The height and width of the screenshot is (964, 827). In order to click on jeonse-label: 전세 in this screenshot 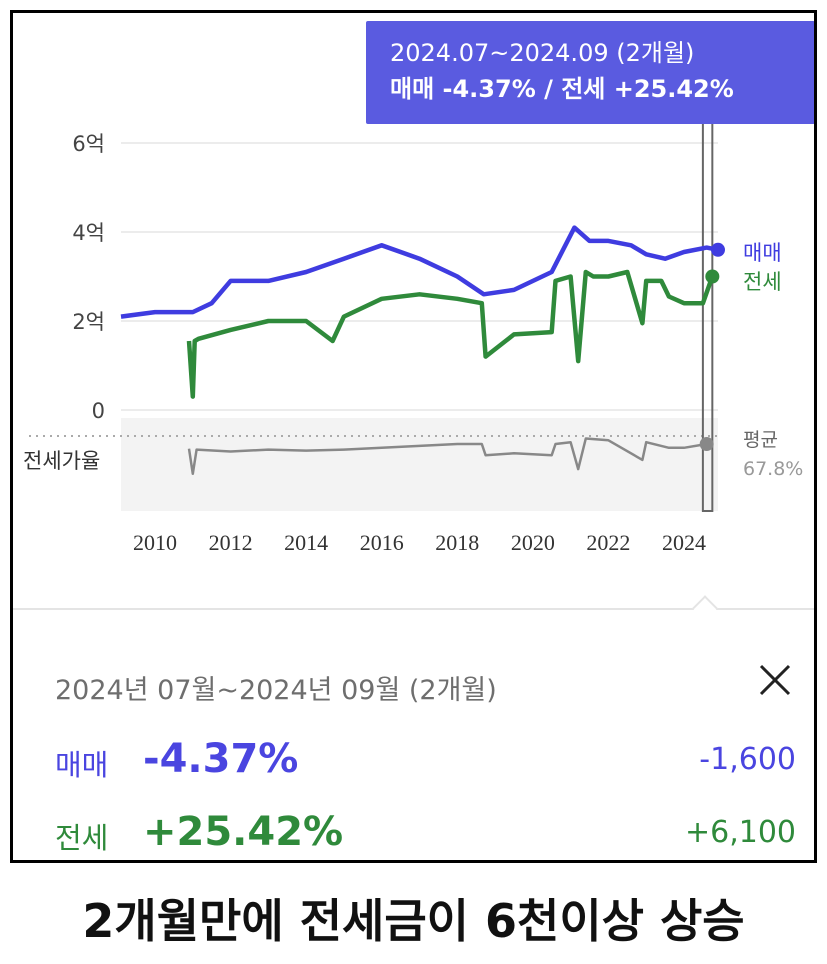, I will do `click(82, 838)`.